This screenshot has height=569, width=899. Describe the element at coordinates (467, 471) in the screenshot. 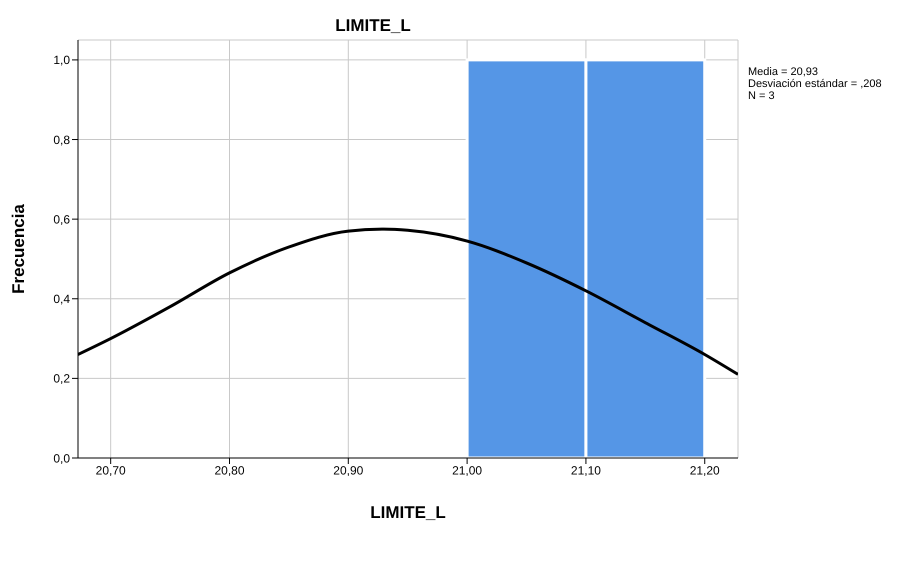

I see `x-tick-label: 21,00` at that location.